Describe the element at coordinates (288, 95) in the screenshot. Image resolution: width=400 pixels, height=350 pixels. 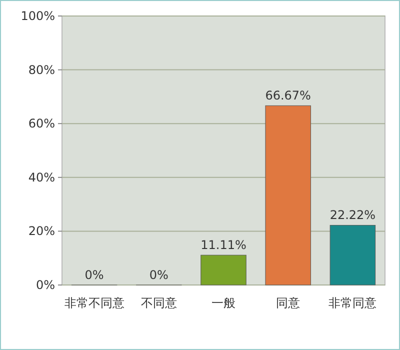
I see `data-label: 66.67%` at that location.